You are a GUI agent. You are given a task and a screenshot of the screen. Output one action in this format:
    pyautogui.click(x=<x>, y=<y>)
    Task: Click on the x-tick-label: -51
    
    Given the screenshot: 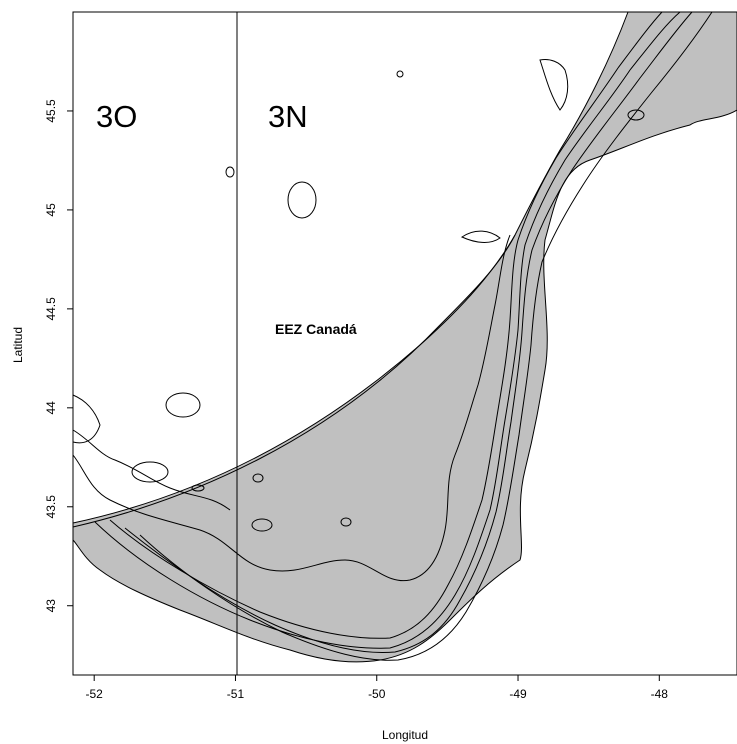 What is the action you would take?
    pyautogui.click(x=236, y=694)
    